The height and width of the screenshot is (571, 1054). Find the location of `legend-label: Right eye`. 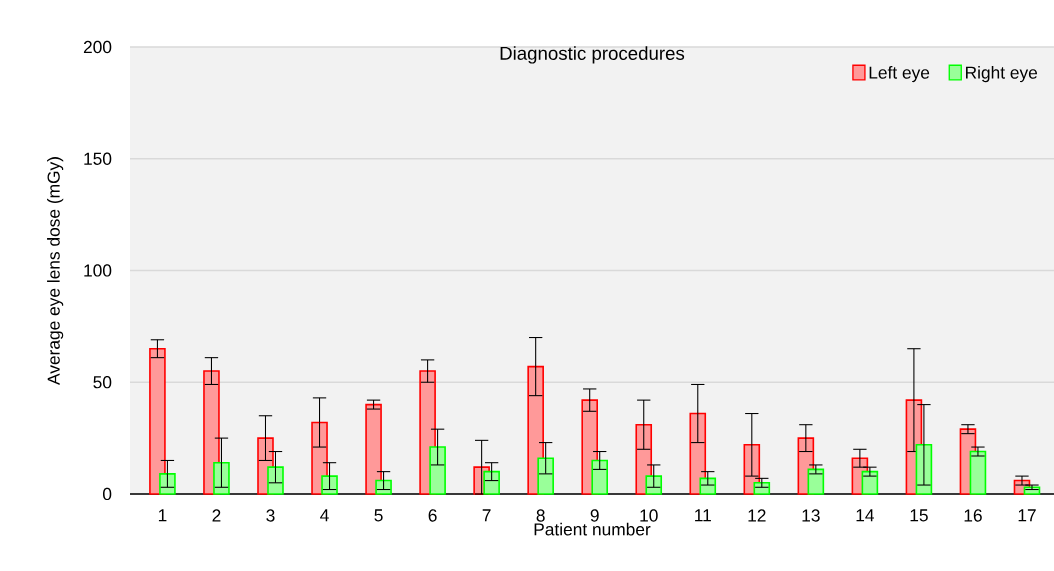

legend-label: Right eye is located at coordinates (1002, 74).